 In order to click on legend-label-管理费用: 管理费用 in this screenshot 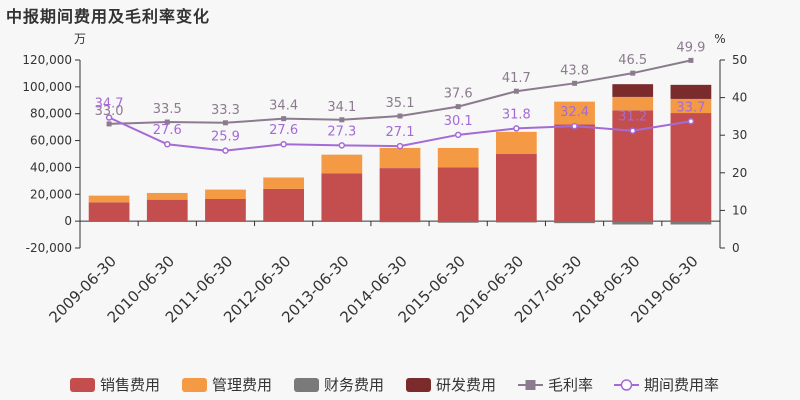, I will do `click(242, 385)`.